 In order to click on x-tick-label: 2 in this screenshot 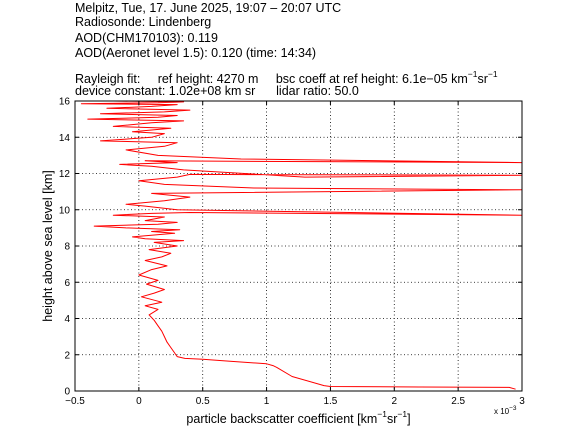, I will do `click(395, 401)`.